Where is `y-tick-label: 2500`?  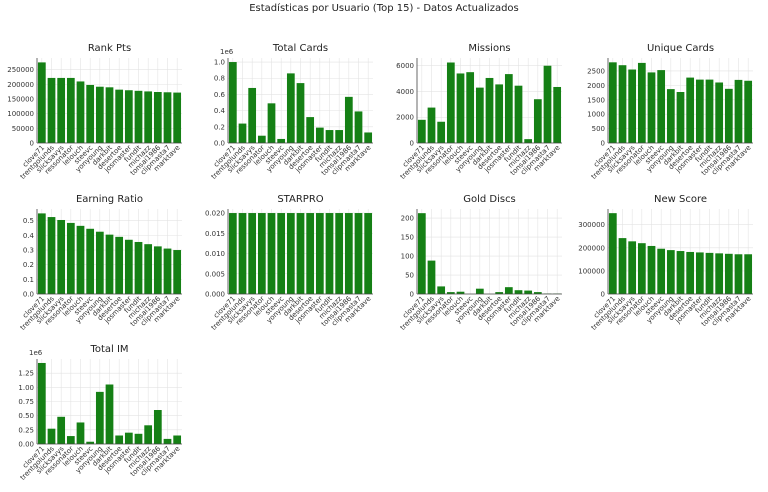 y-tick-label: 2500 is located at coordinates (596, 71).